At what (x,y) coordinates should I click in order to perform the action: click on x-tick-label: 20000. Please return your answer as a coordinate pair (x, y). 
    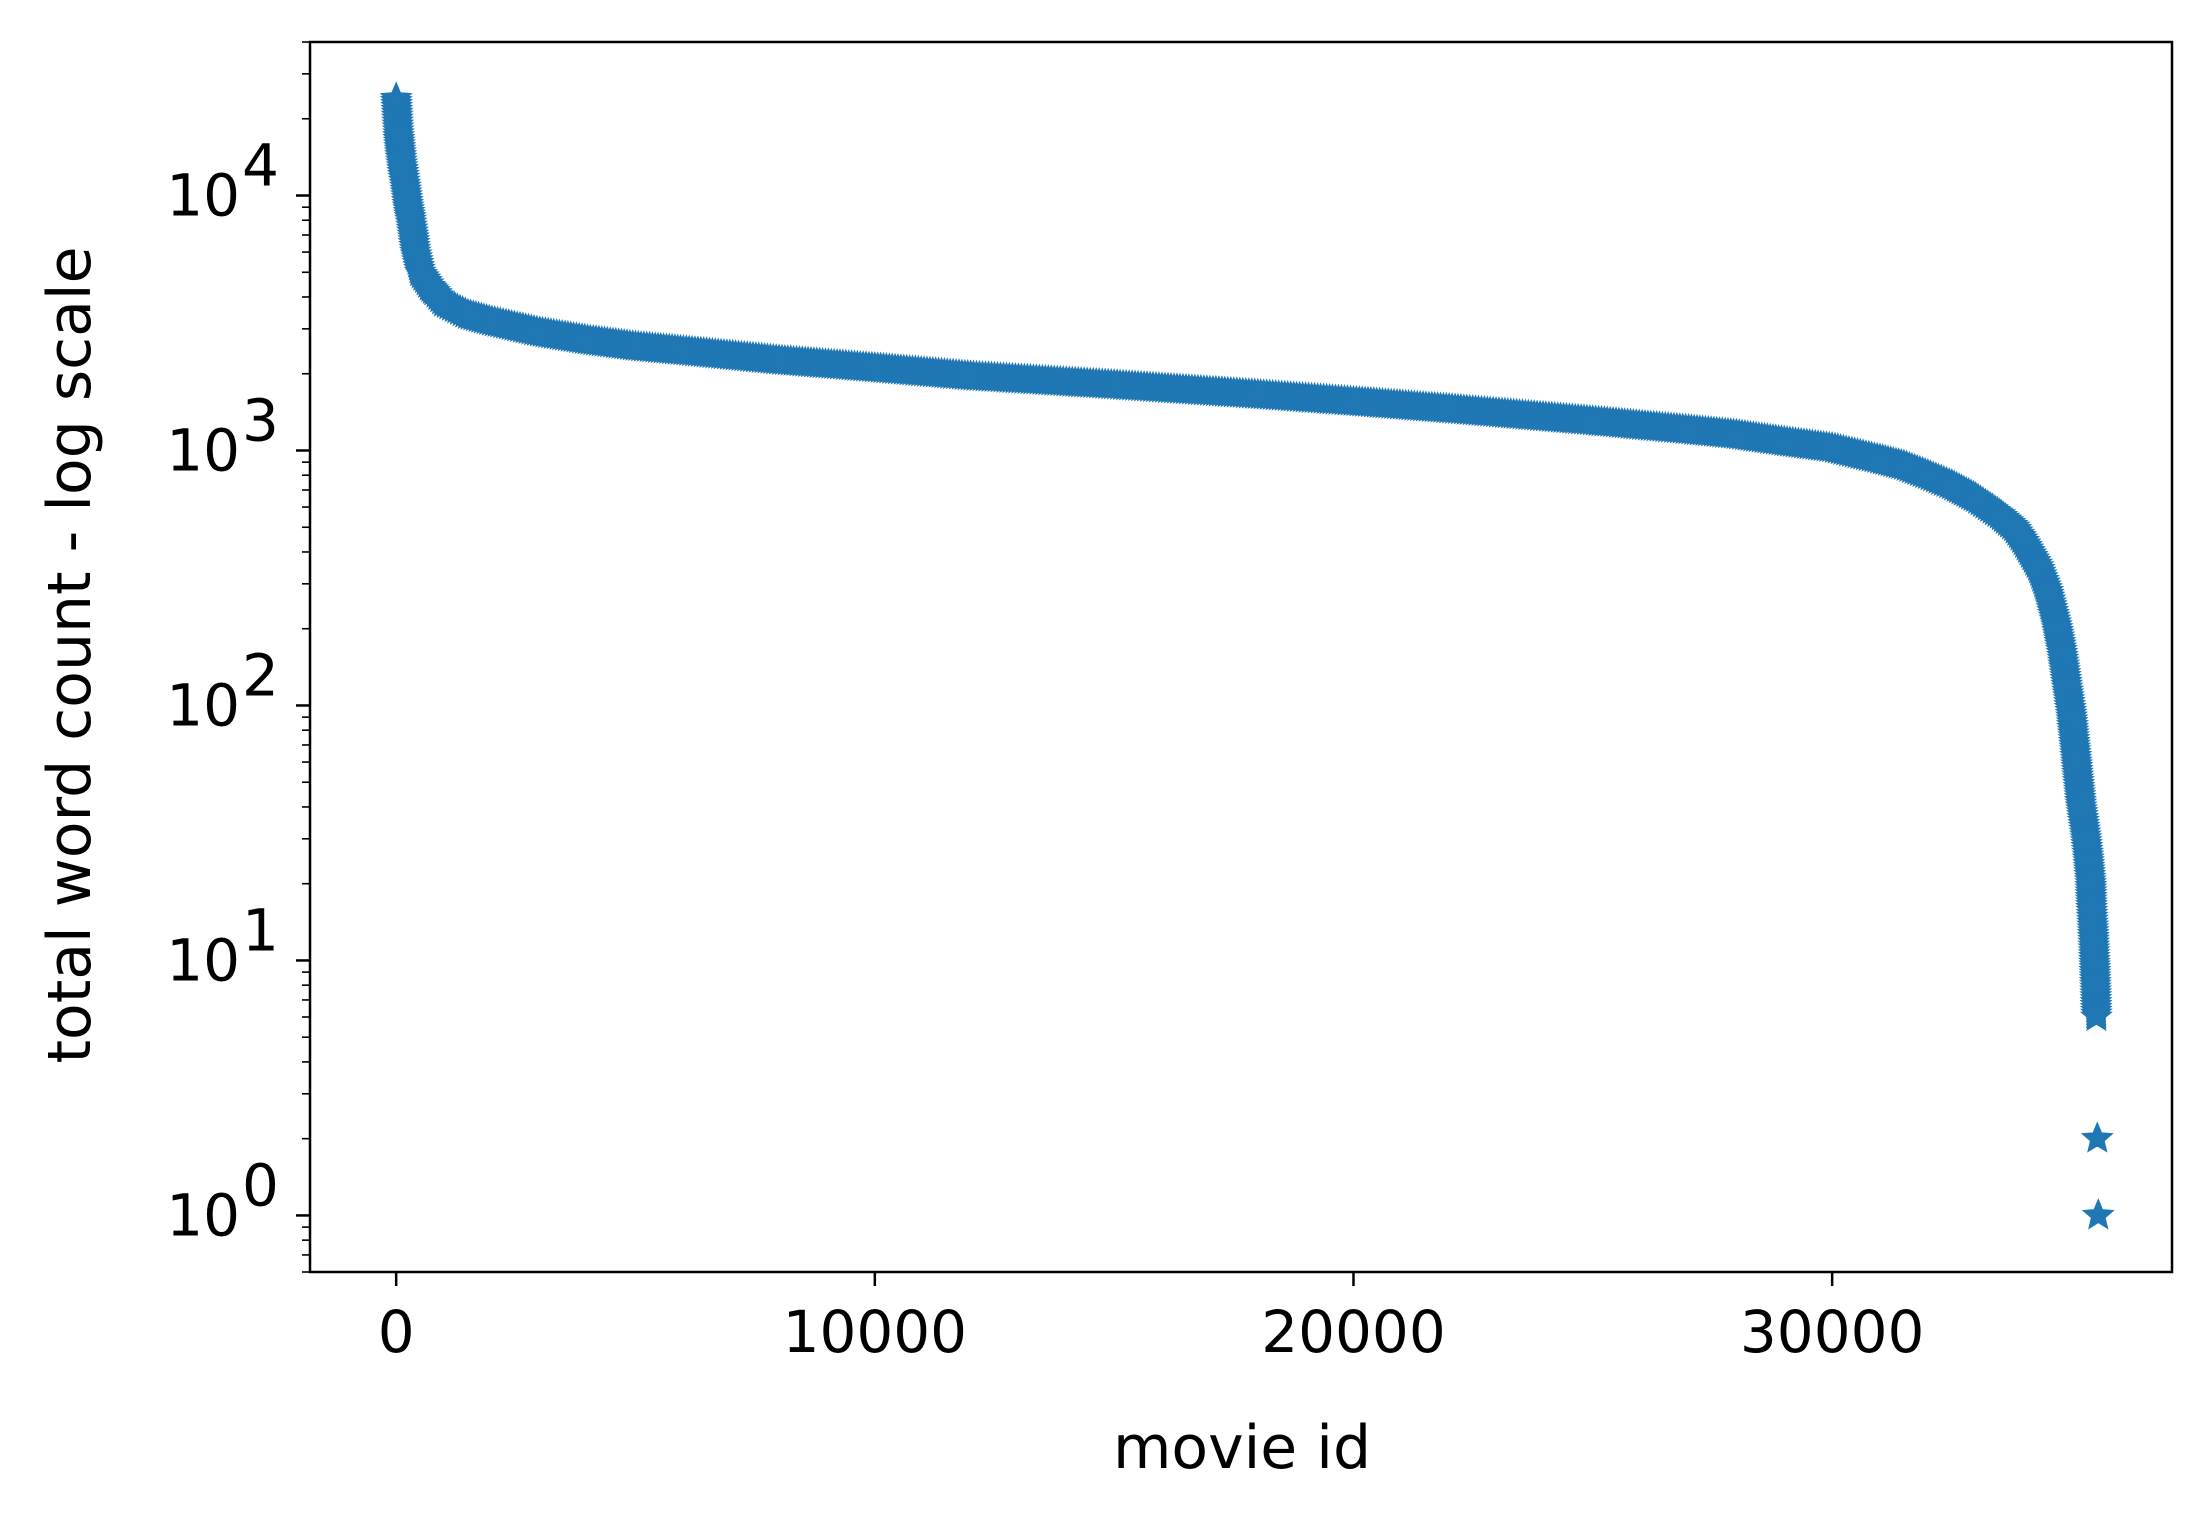
    Looking at the image, I should click on (1353, 1332).